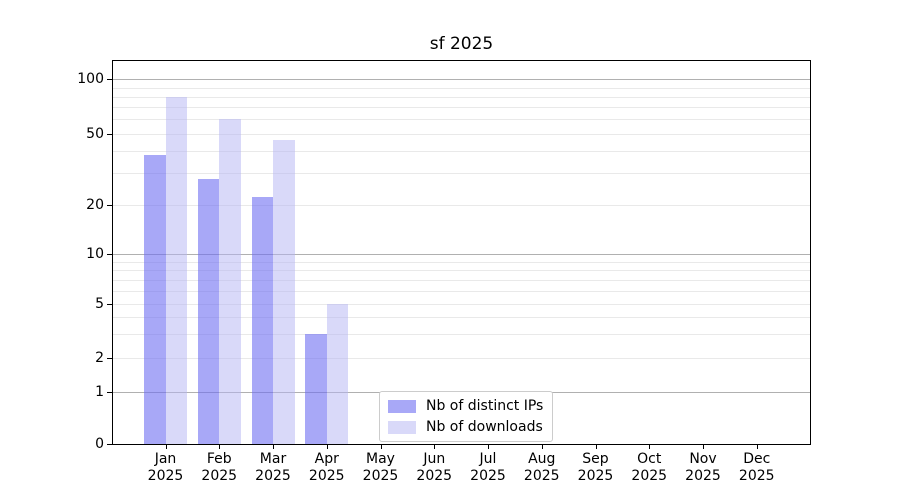  I want to click on x-tick-label: Feb 2025, so click(219, 468).